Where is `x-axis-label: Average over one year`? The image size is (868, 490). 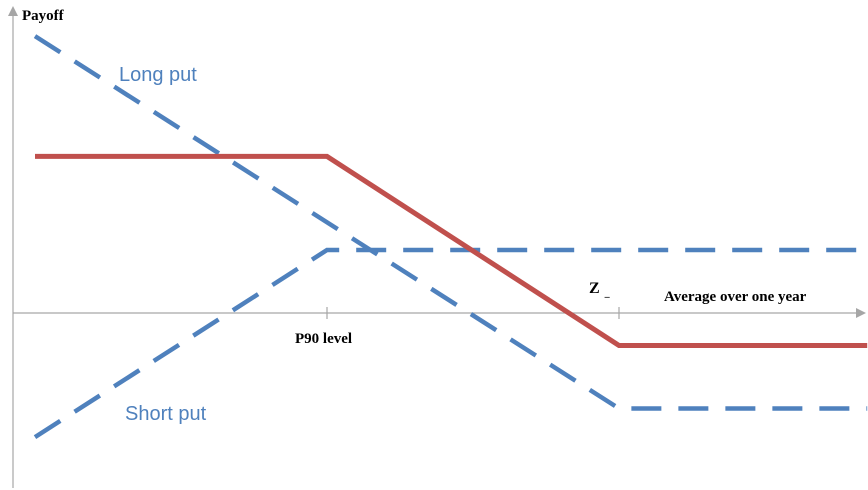
x-axis-label: Average over one year is located at coordinates (735, 297).